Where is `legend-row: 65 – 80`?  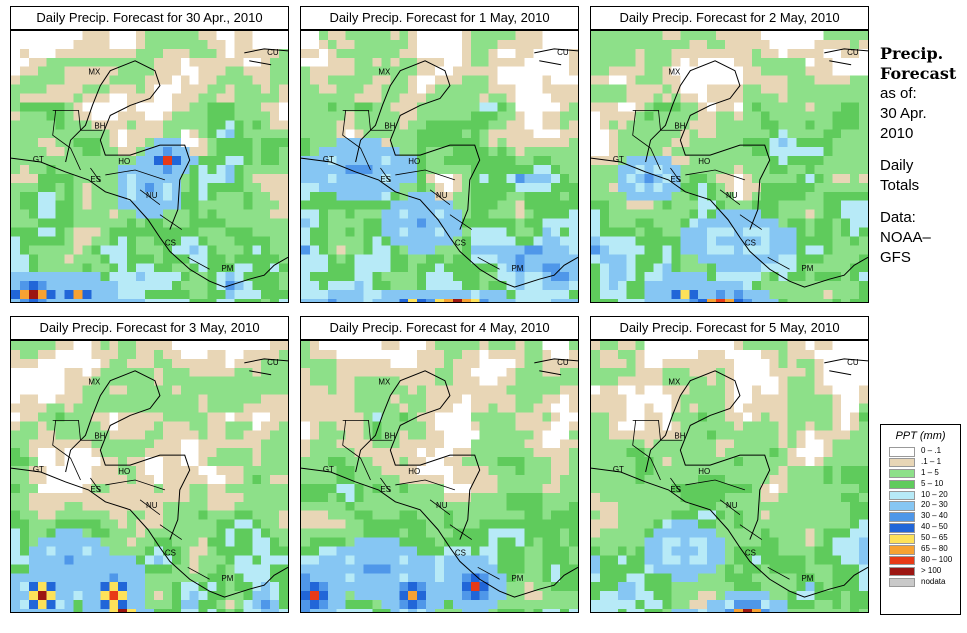
legend-row: 65 – 80 is located at coordinates (920, 549).